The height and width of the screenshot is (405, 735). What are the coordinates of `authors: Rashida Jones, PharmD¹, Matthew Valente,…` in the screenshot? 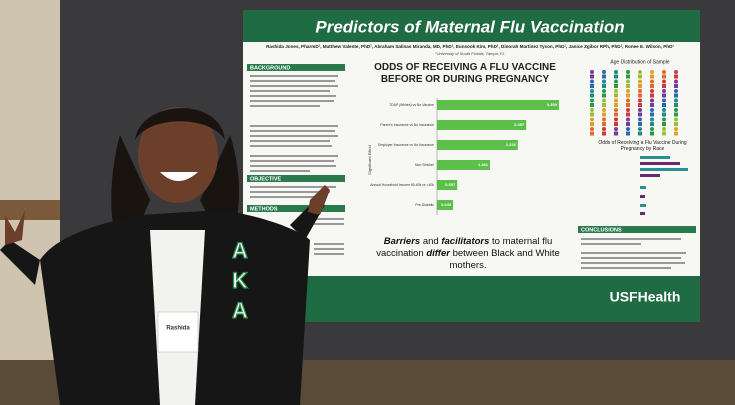 It's located at (470, 46).